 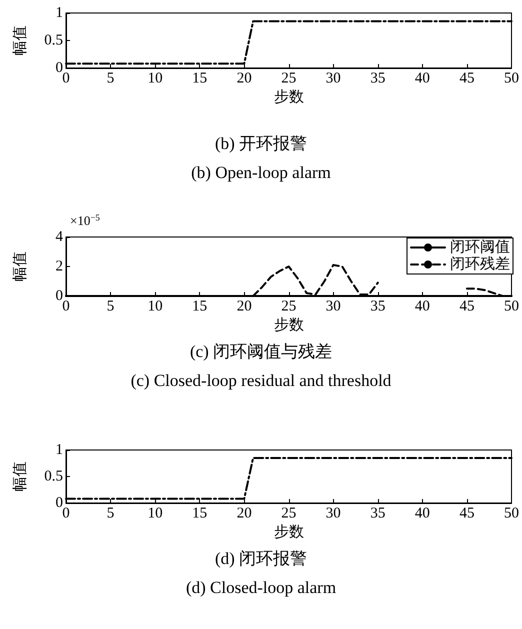 What do you see at coordinates (261, 587) in the screenshot?
I see `text: (d) Closed-loop alarm` at bounding box center [261, 587].